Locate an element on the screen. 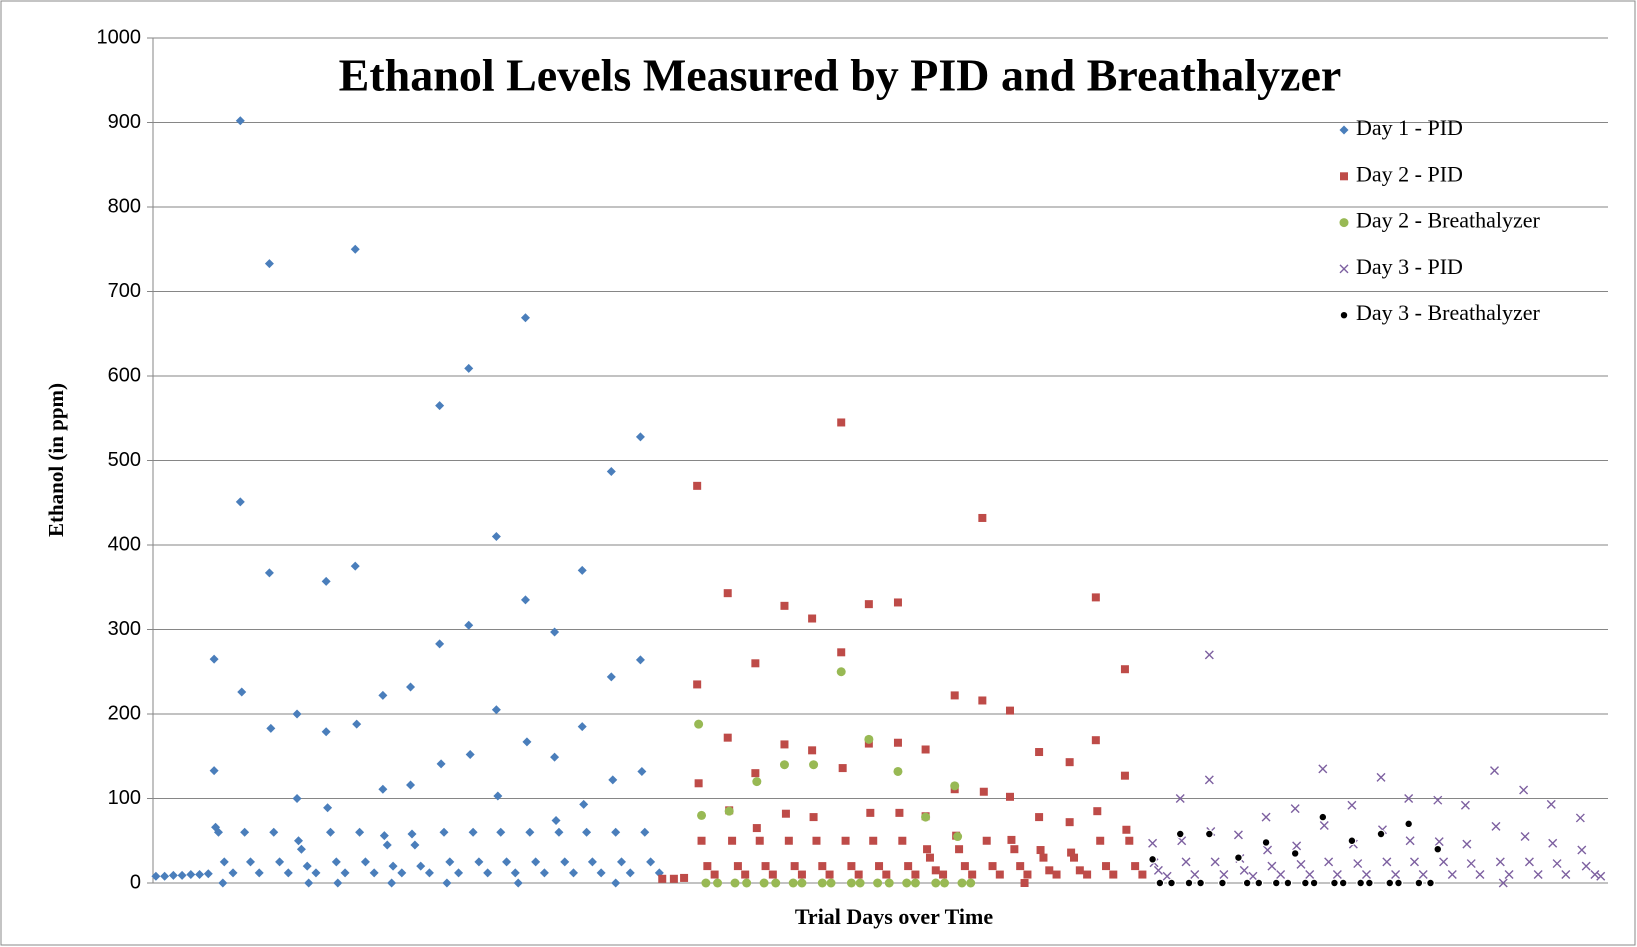  y-axis-title: Ethanol (in ppm) is located at coordinates (56, 460).